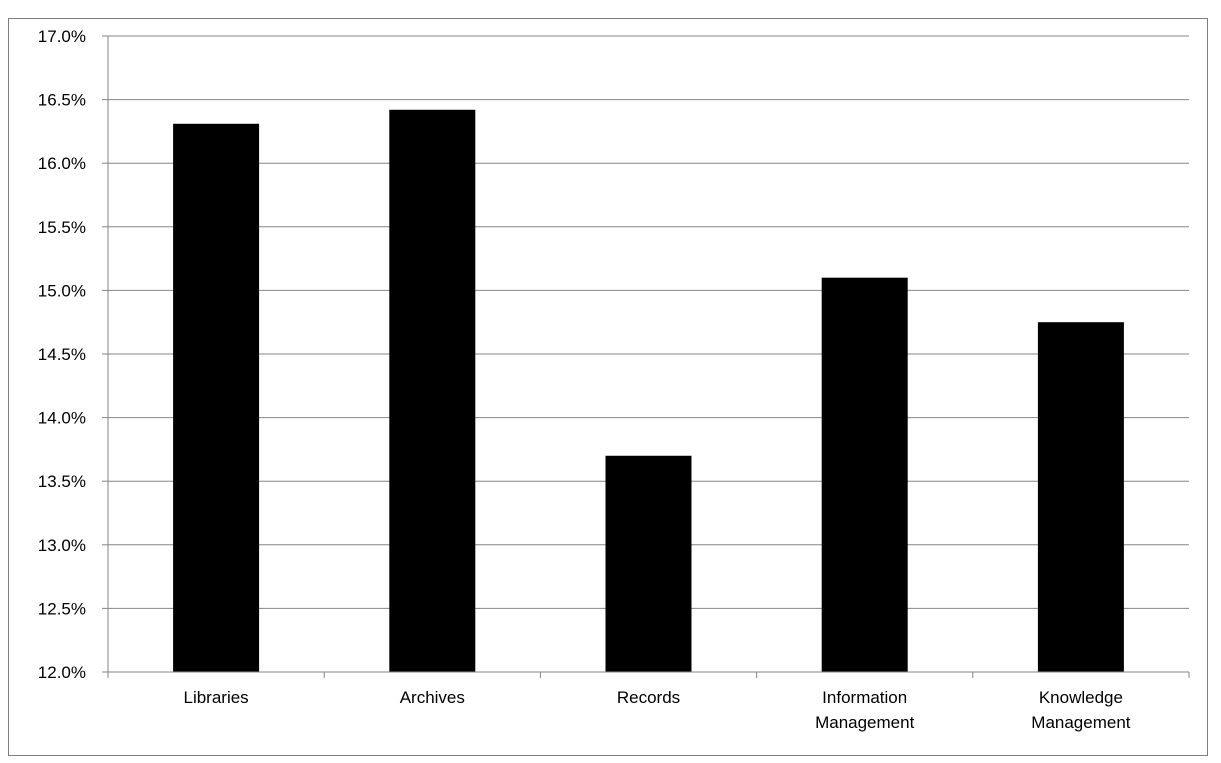 The width and height of the screenshot is (1221, 763). What do you see at coordinates (62, 608) in the screenshot?
I see `y-tick-label: 12.5%` at bounding box center [62, 608].